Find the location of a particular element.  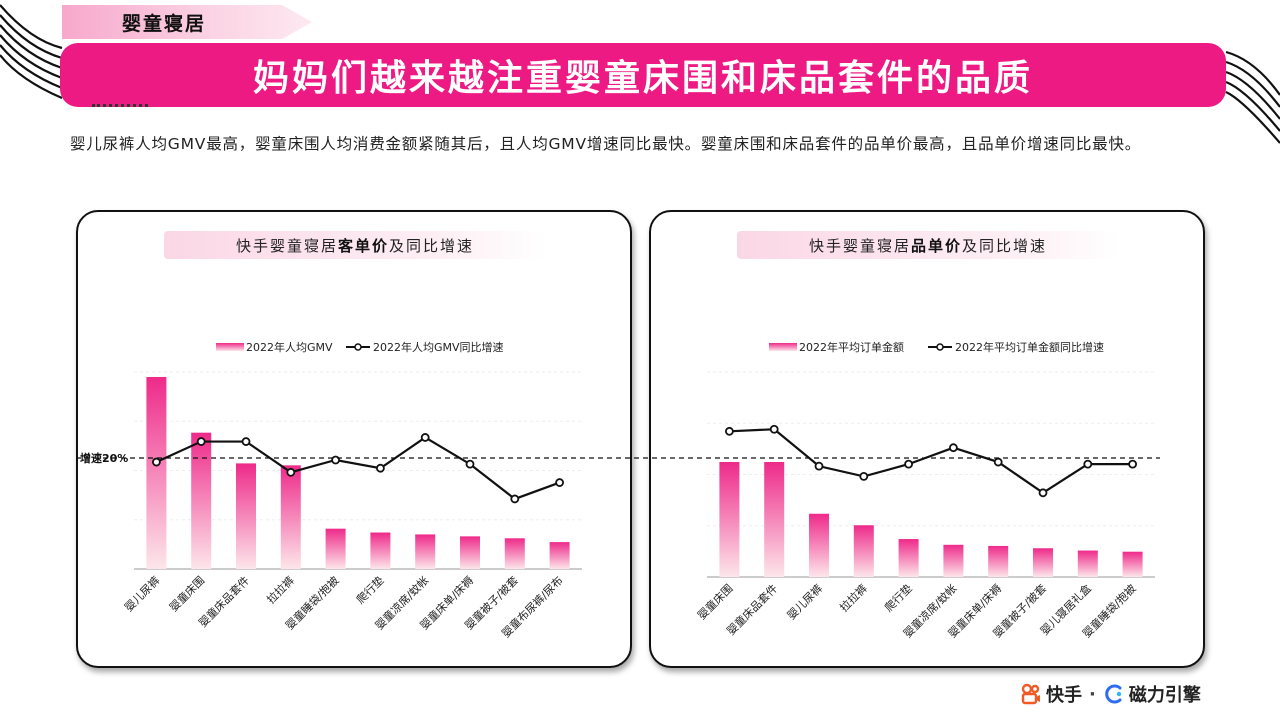

legend-bar-label: 2022年平均订单金额 is located at coordinates (851, 347).